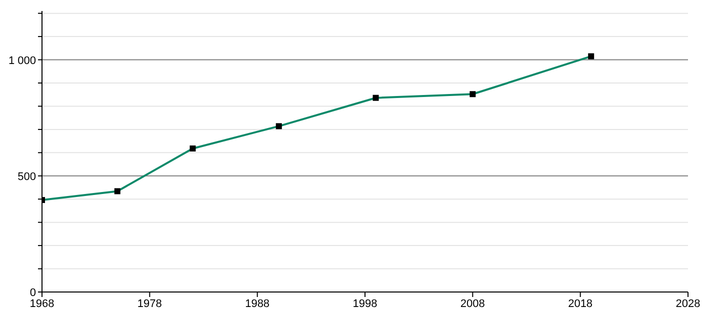 The width and height of the screenshot is (710, 320). Describe the element at coordinates (33, 293) in the screenshot. I see `y-tick-label: 0` at that location.